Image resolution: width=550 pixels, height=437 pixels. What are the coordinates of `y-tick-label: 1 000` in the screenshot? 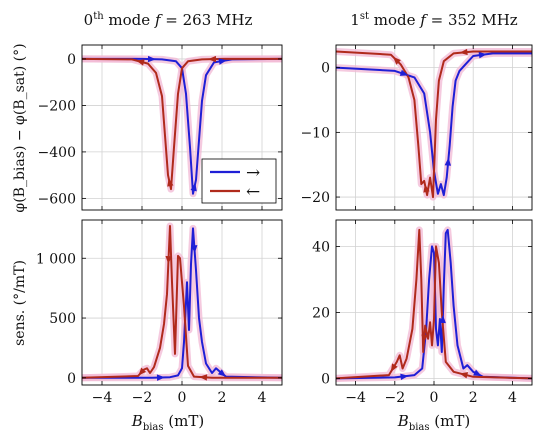 It's located at (56, 259).